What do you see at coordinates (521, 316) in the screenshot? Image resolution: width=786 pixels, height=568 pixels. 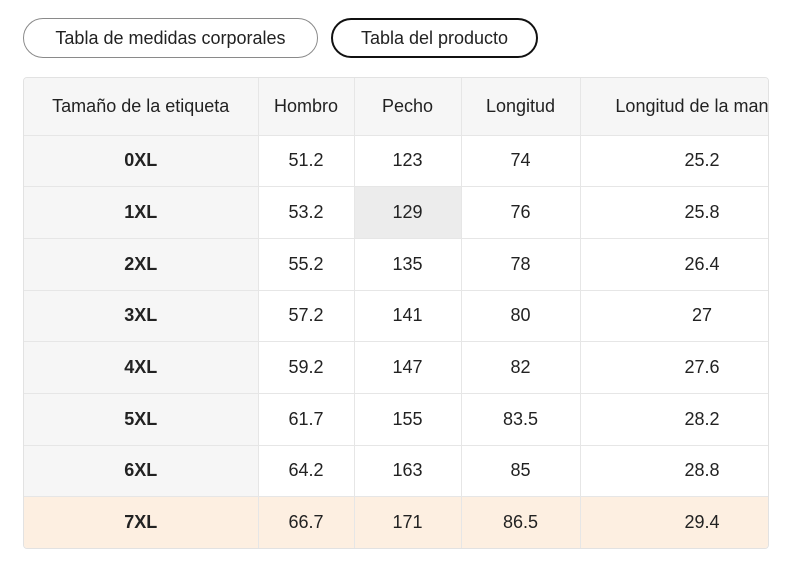 I see `longitud-cell: 80` at bounding box center [521, 316].